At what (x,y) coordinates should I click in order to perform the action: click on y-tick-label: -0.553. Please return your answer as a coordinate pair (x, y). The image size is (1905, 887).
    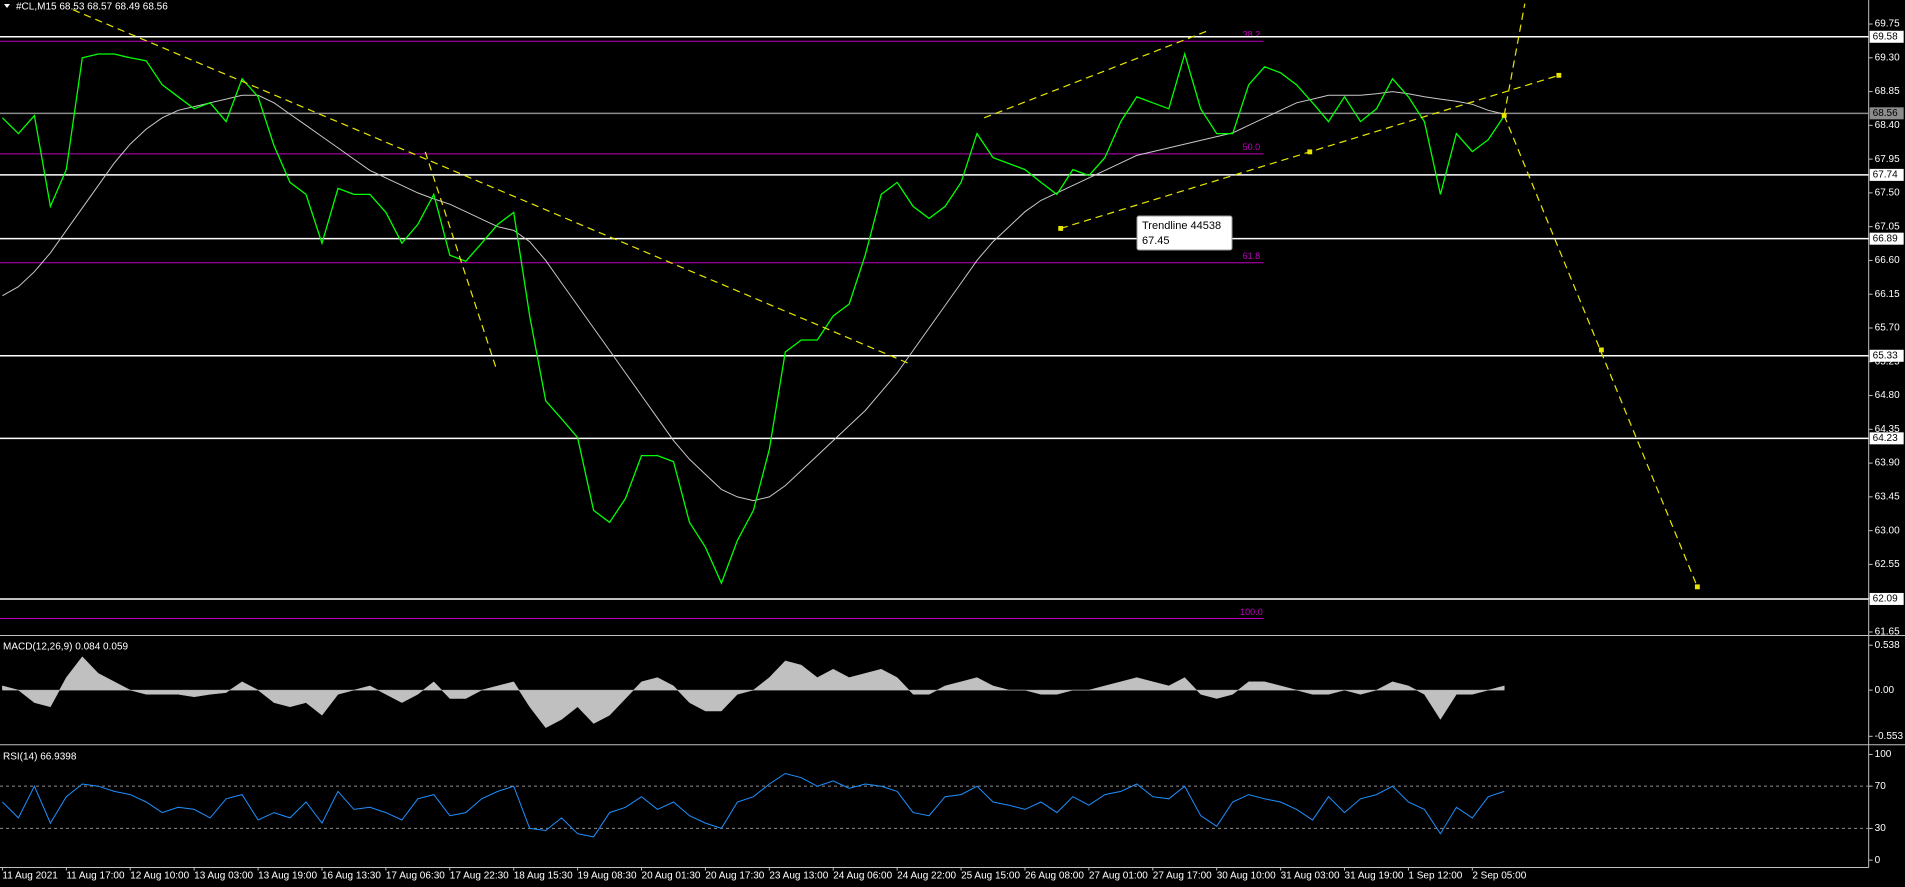
    Looking at the image, I should click on (1889, 736).